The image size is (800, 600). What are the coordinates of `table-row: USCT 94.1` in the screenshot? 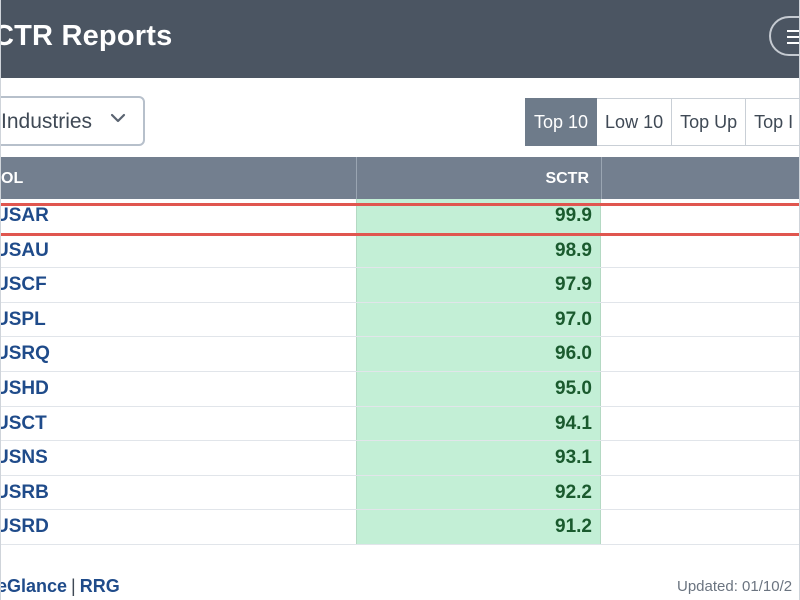 It's located at (400, 424).